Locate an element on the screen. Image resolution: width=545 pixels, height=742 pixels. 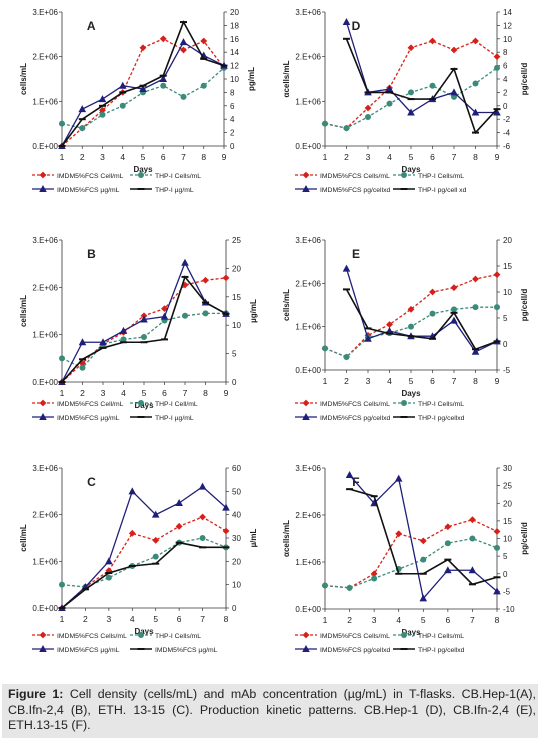
panel-a-x-tick-label: 1 is located at coordinates (62, 157).